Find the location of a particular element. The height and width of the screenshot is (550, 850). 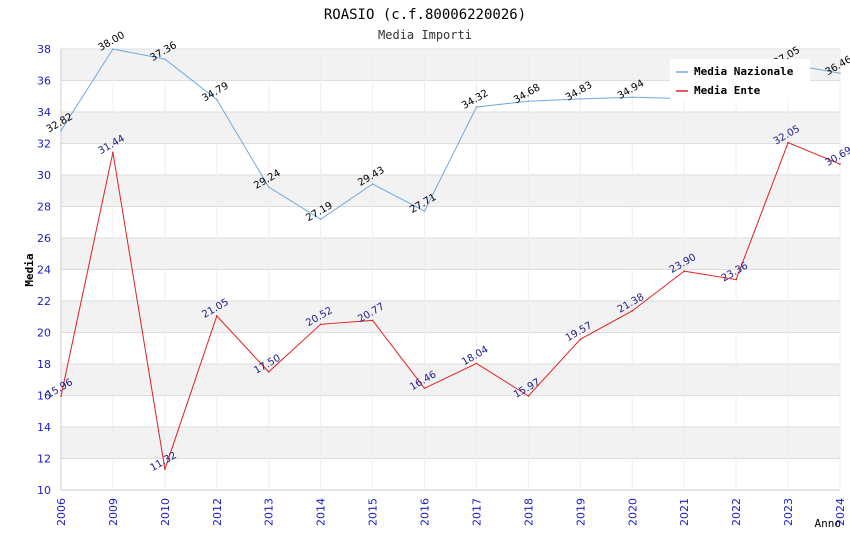

y-axis-title: Media is located at coordinates (29, 269).